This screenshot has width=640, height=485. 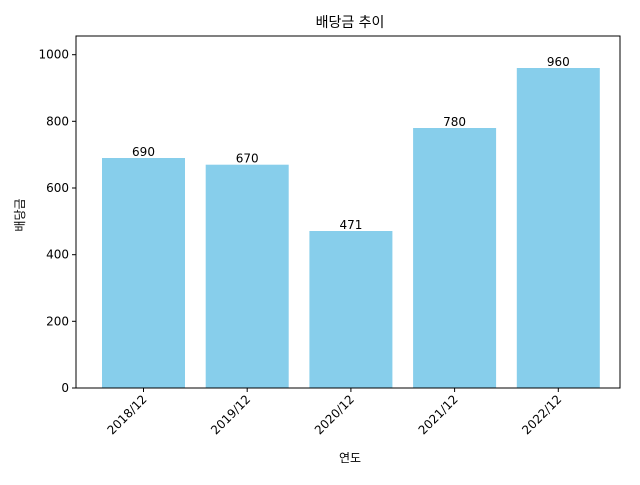 I want to click on bar-value-label: 960, so click(x=558, y=62).